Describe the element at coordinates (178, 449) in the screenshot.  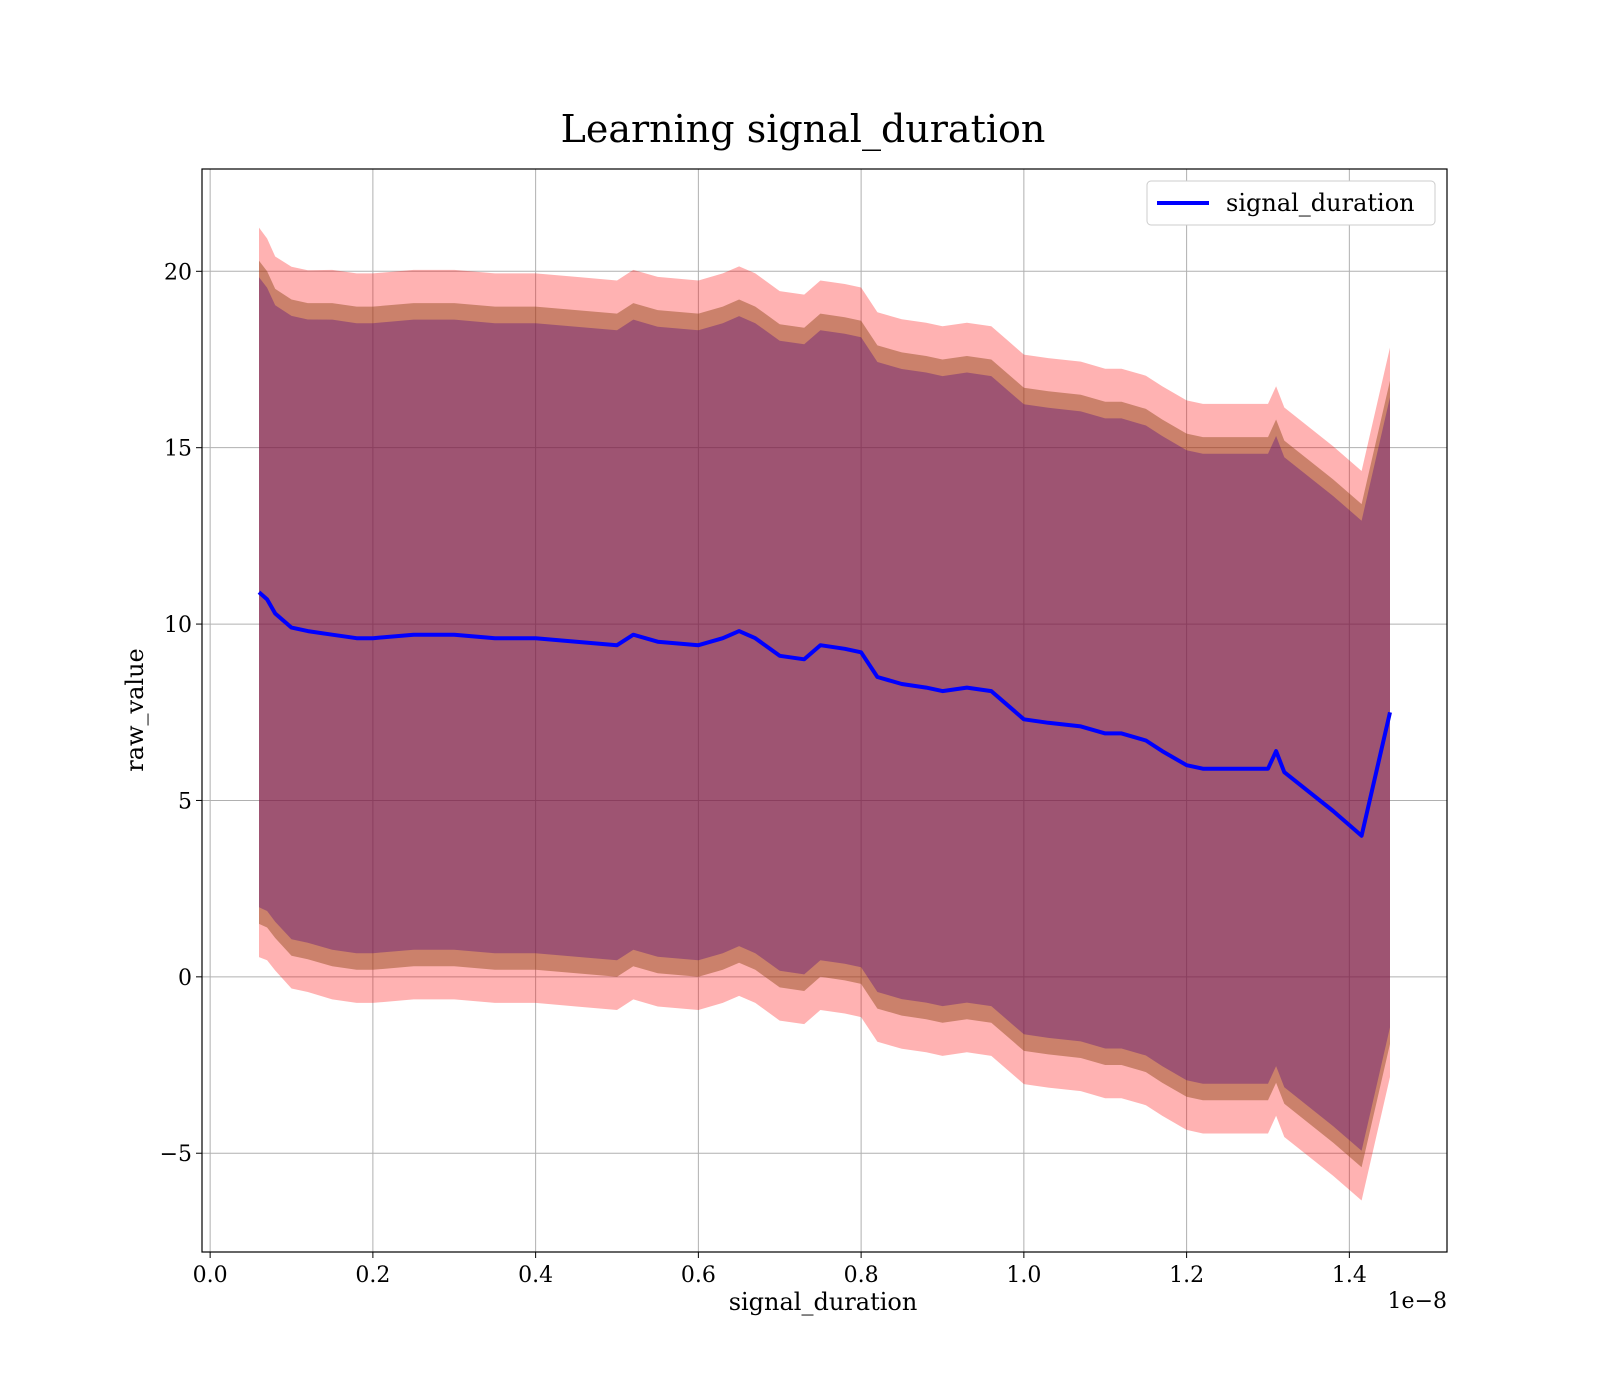
I see `y-tick-label: 15` at that location.